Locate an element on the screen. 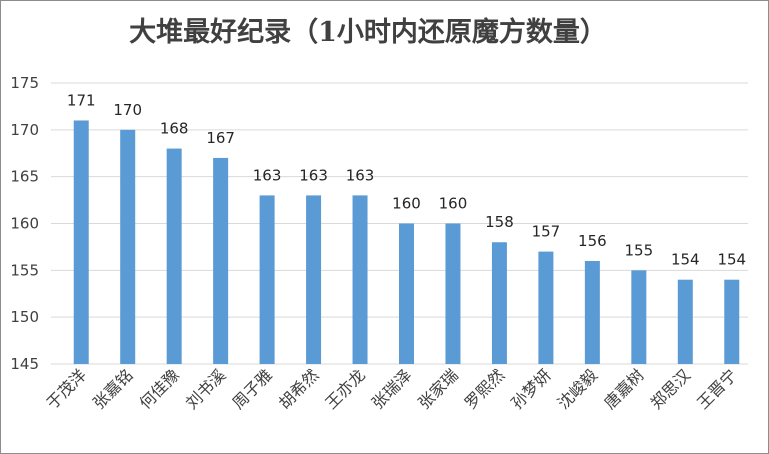 Image resolution: width=769 pixels, height=454 pixels. x-tick-label: 张嘉铭 is located at coordinates (112, 388).